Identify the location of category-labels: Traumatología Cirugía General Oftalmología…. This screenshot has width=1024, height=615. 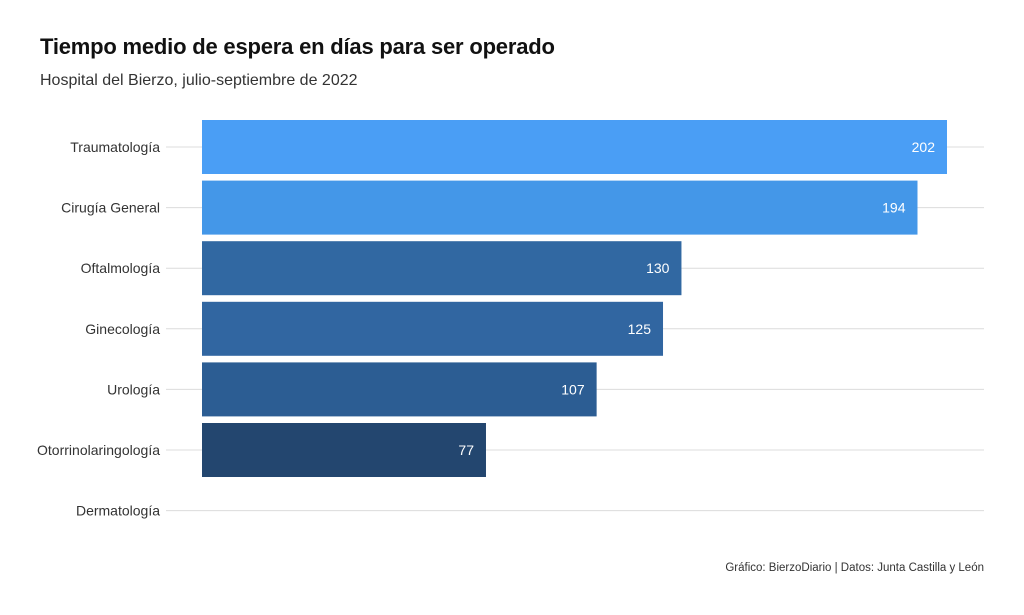
(98, 329).